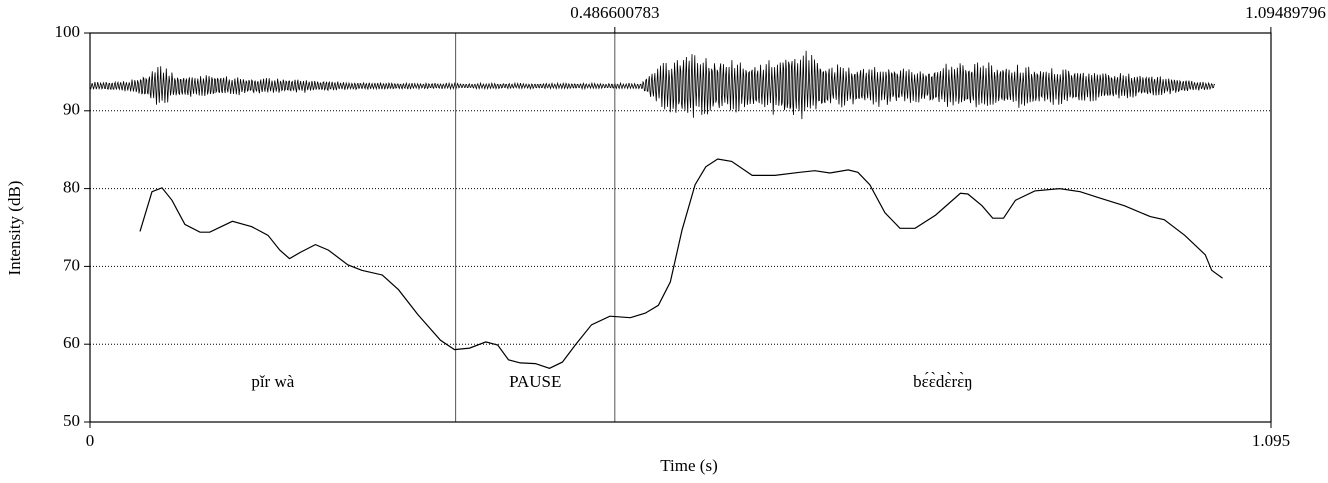  I want to click on top-marker-label: 0.486600783, so click(614, 12).